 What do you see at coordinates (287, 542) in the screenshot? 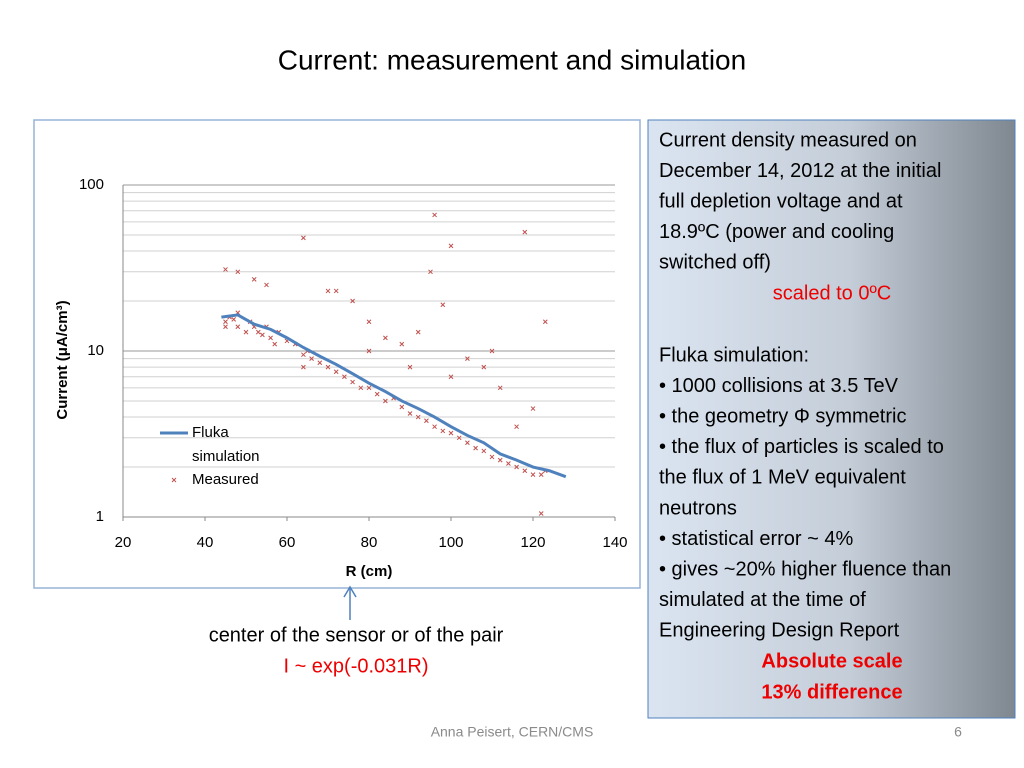
I see `x-tick-label: 60` at bounding box center [287, 542].